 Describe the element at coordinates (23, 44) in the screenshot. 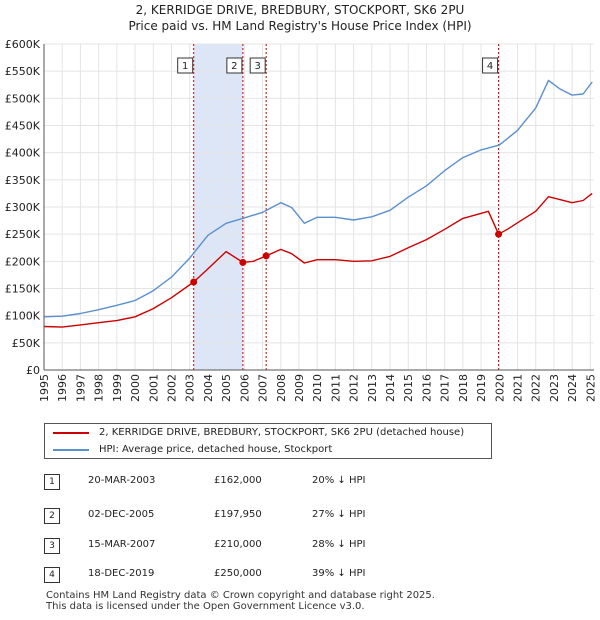

I see `y-tick-label: £600K` at that location.